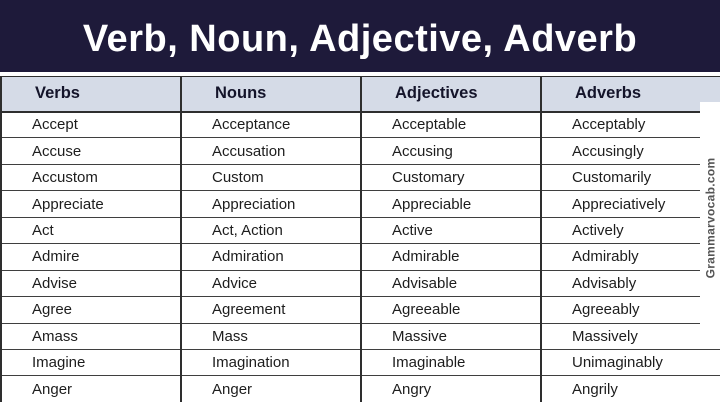 The image size is (720, 404). Describe the element at coordinates (630, 151) in the screenshot. I see `table-cell: Accusingly` at that location.